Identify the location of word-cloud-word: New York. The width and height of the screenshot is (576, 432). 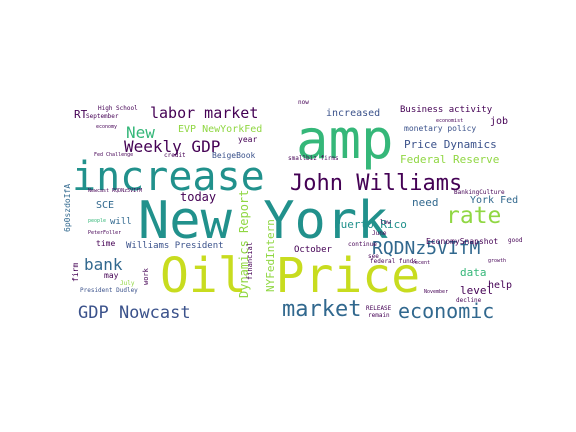
(263, 221).